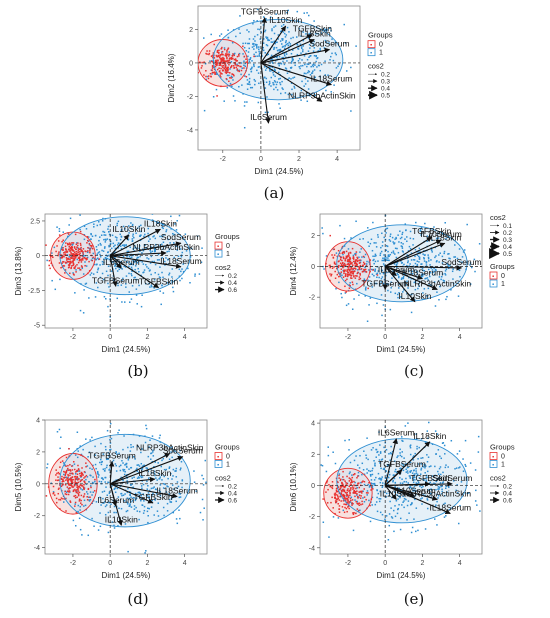 This screenshot has height=618, width=550. I want to click on x-tick-label: 4, so click(185, 563).